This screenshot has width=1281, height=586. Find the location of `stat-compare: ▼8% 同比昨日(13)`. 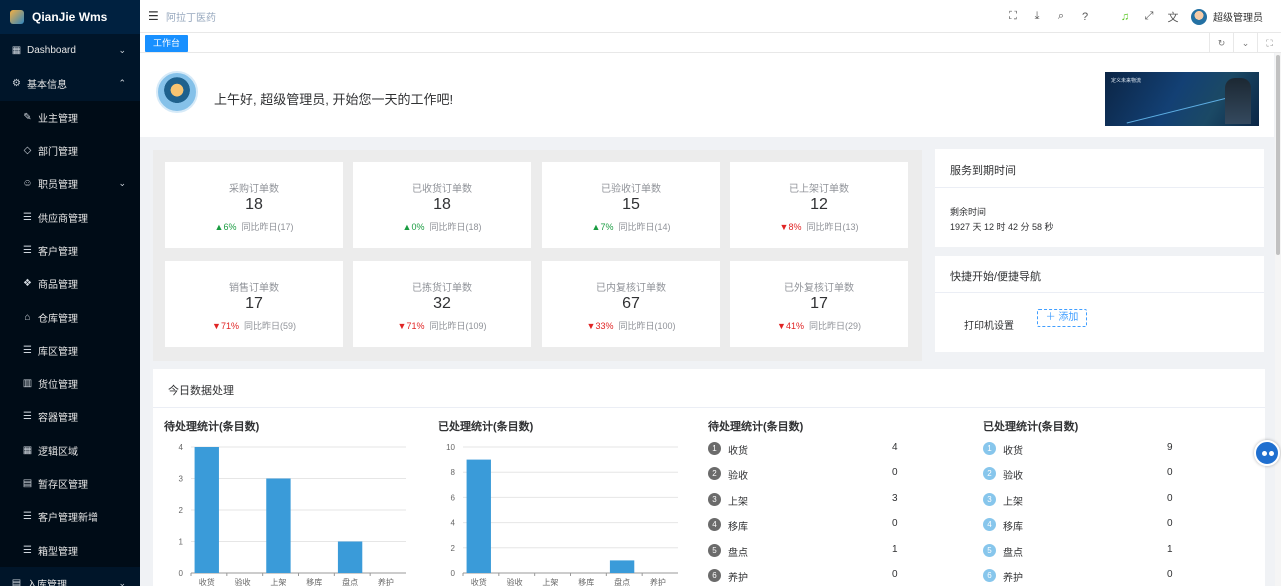

stat-compare: ▼8% 同比昨日(13) is located at coordinates (819, 226).